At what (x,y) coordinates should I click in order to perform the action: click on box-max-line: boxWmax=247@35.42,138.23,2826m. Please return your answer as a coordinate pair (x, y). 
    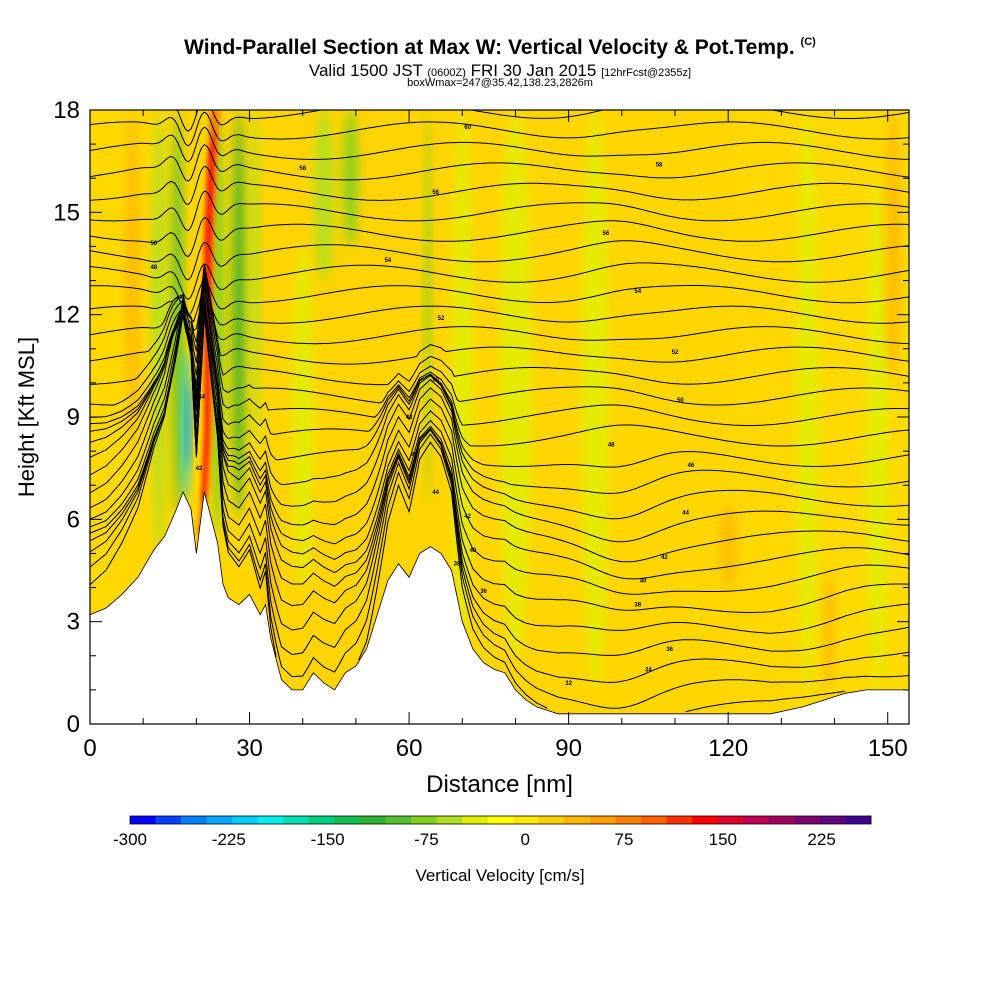
    Looking at the image, I should click on (500, 83).